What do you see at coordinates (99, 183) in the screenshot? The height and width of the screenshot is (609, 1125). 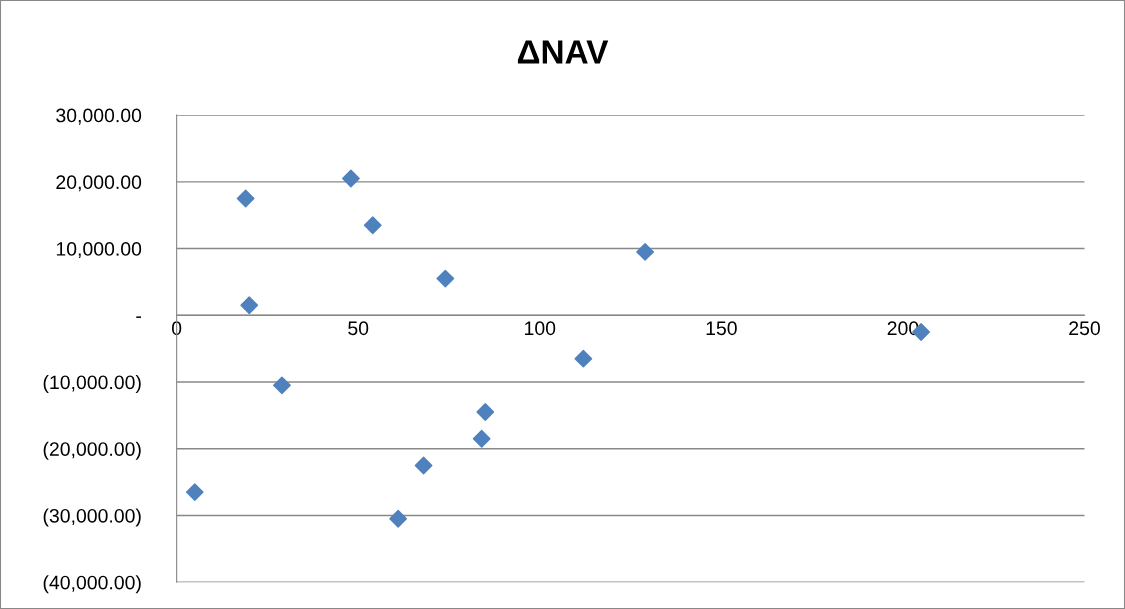 I see `y-tick-label: 20,000.00` at bounding box center [99, 183].